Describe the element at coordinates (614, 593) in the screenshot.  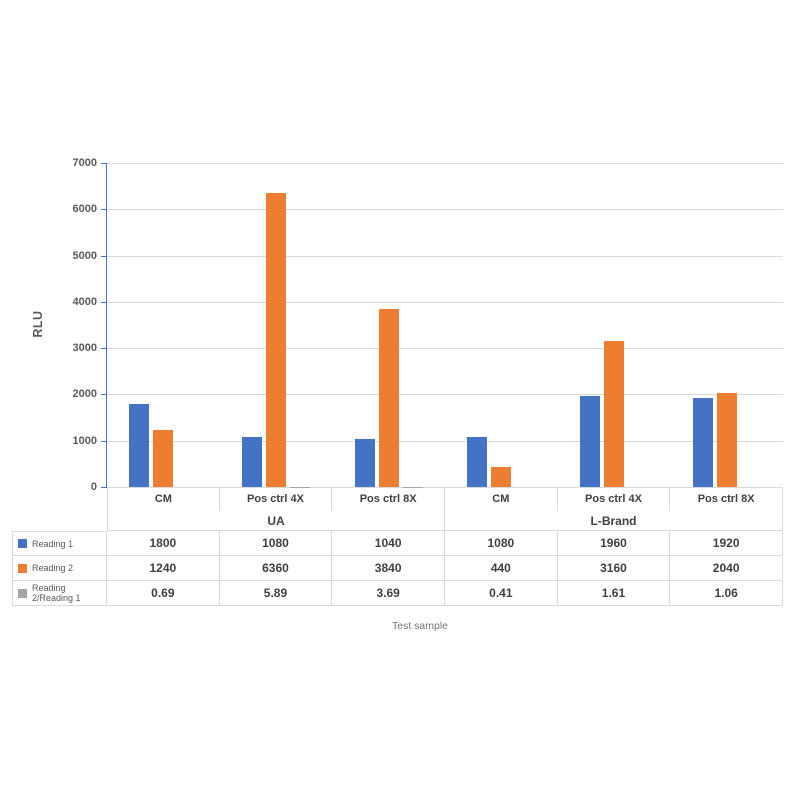
I see `table-cell-r2-c4: 1.61` at that location.